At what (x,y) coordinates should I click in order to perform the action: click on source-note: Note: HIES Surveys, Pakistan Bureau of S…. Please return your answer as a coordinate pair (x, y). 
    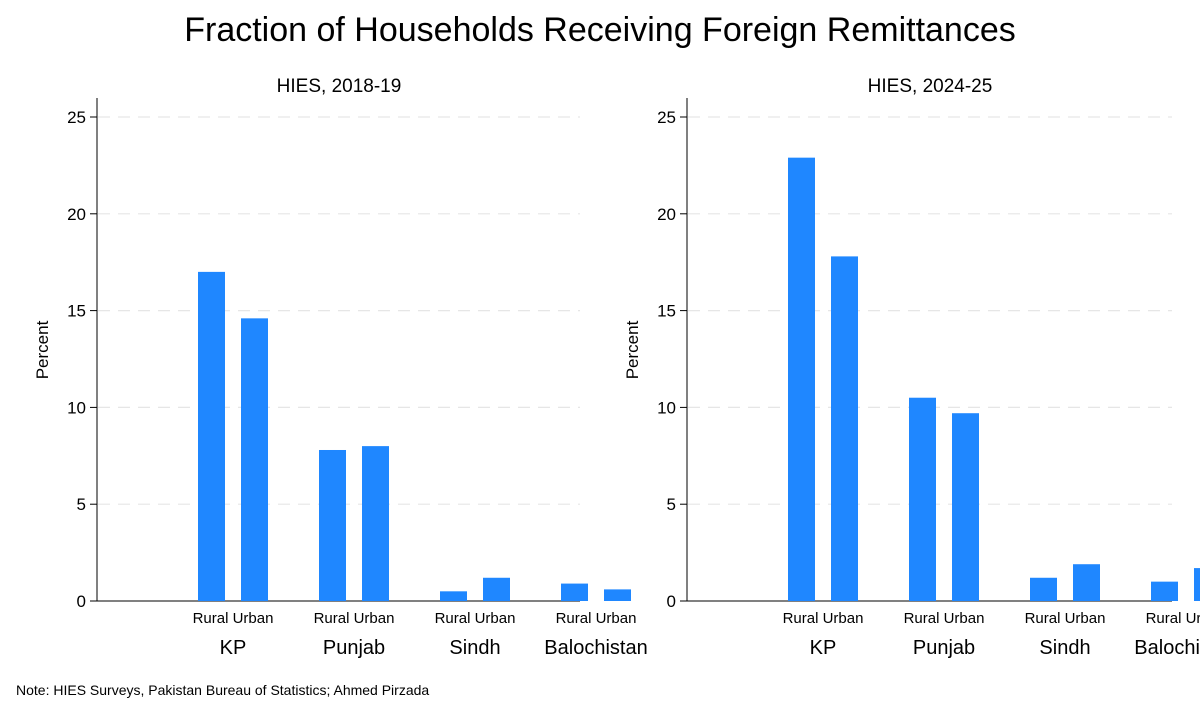
    Looking at the image, I should click on (223, 690).